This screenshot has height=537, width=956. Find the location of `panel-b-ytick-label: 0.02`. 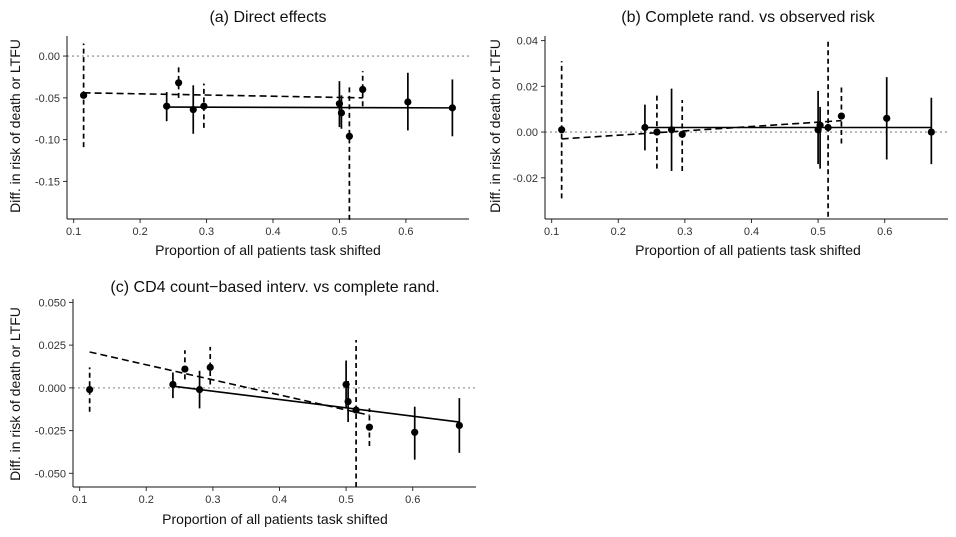

panel-b-ytick-label: 0.02 is located at coordinates (527, 87).